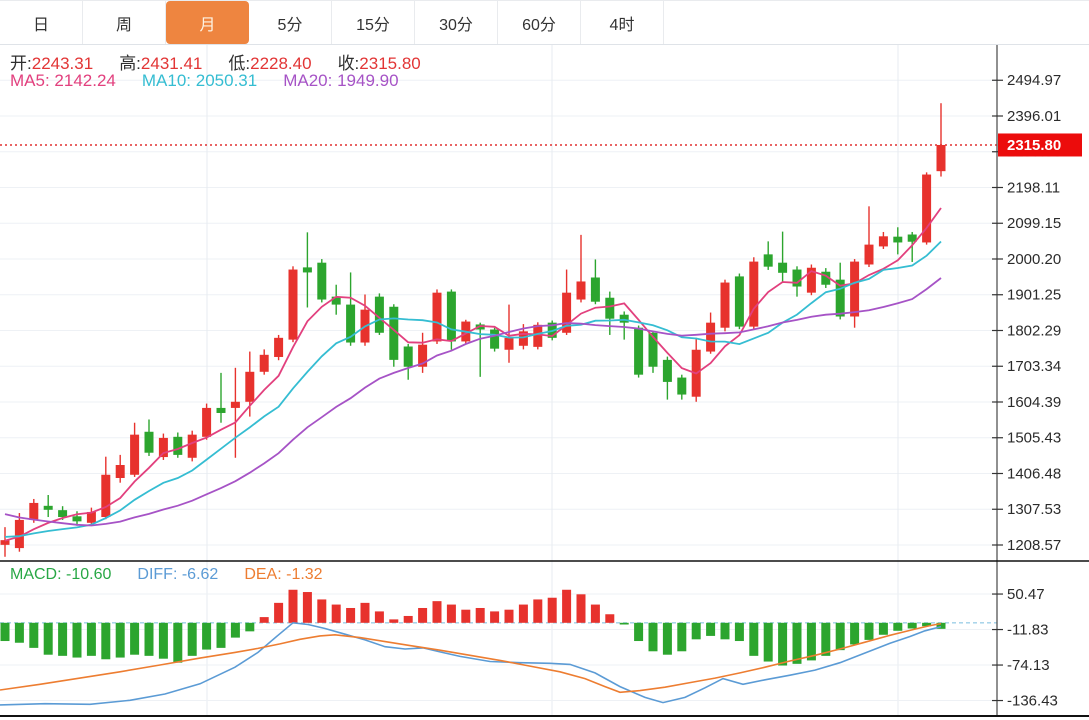 The width and height of the screenshot is (1089, 720). I want to click on ma10-value: 2050.31, so click(226, 80).